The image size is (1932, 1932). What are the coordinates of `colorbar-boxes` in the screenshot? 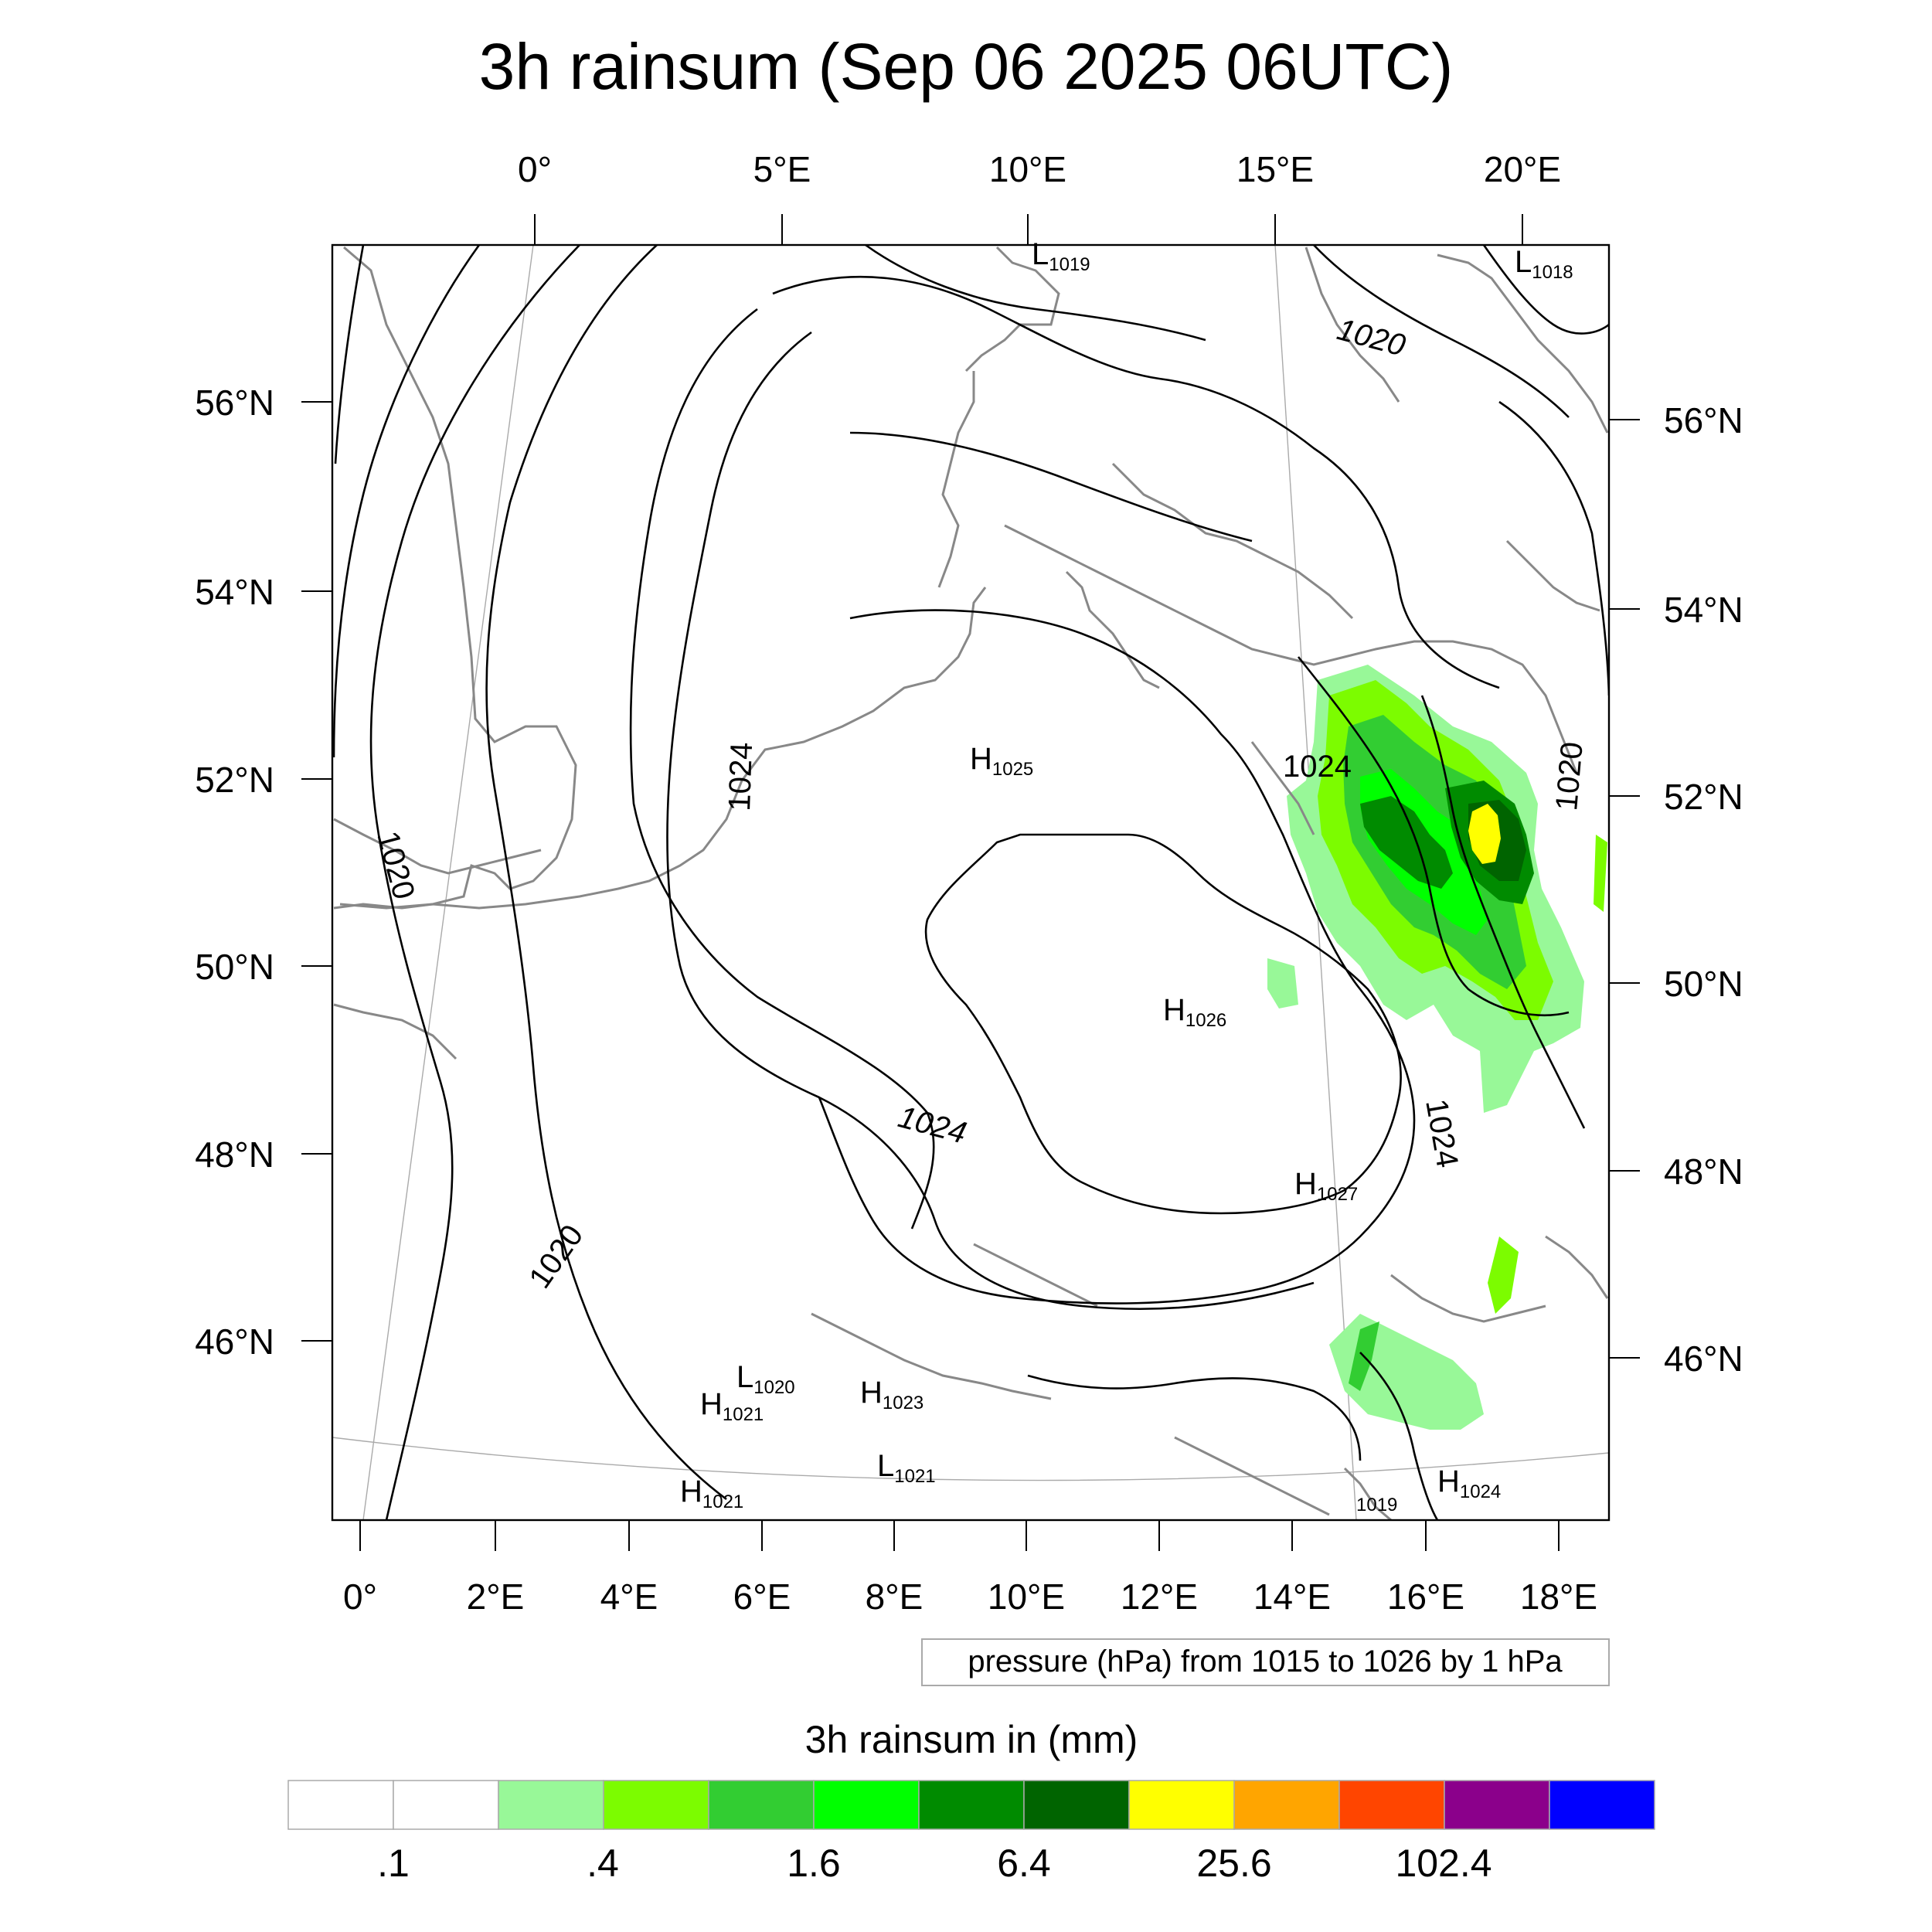 It's located at (971, 1805).